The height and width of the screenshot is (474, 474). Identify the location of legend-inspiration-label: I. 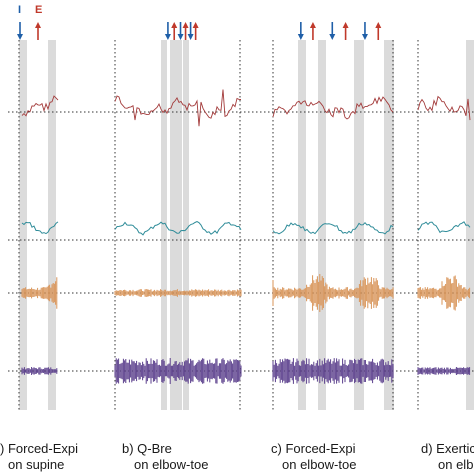
(20, 10).